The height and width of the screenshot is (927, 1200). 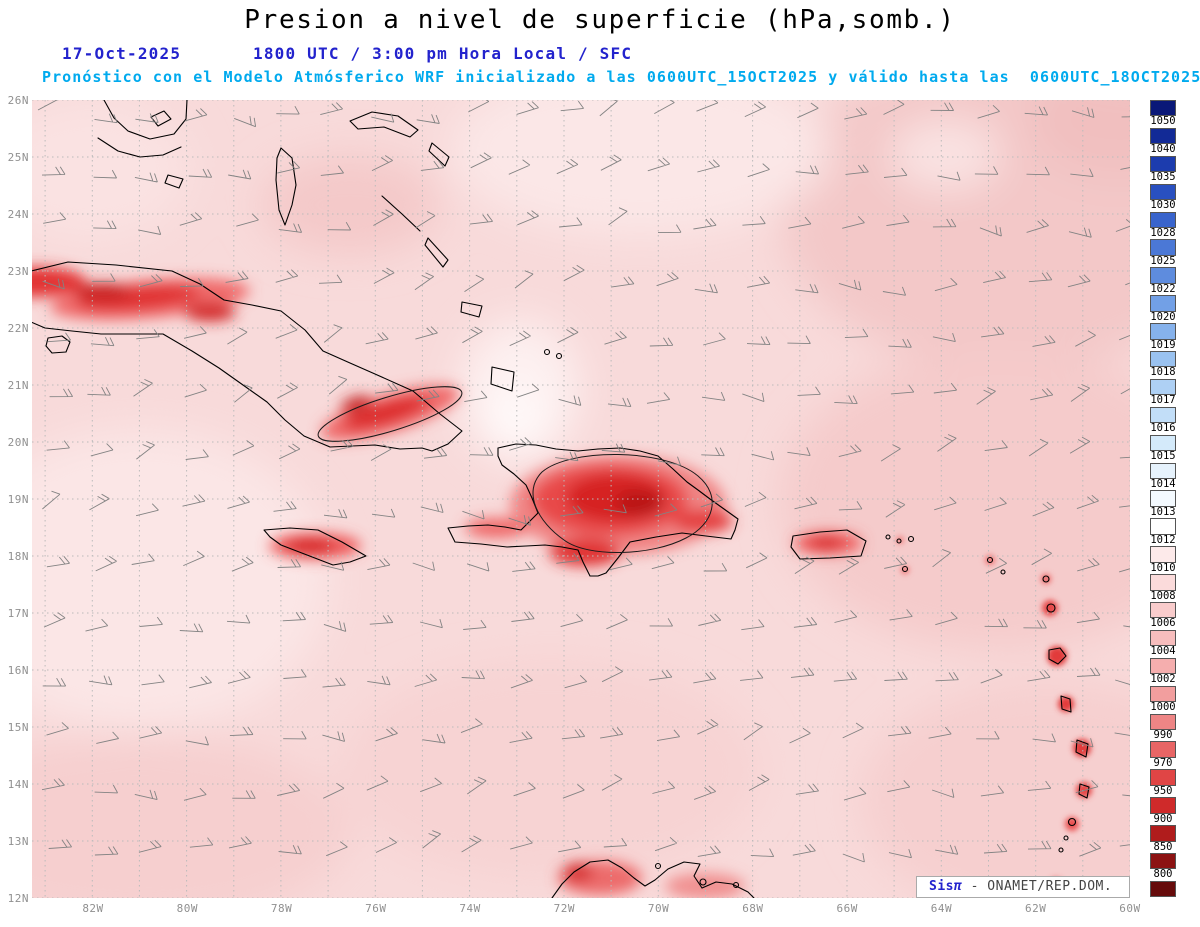 I want to click on legend-value-label: 1018, so click(x=1163, y=372).